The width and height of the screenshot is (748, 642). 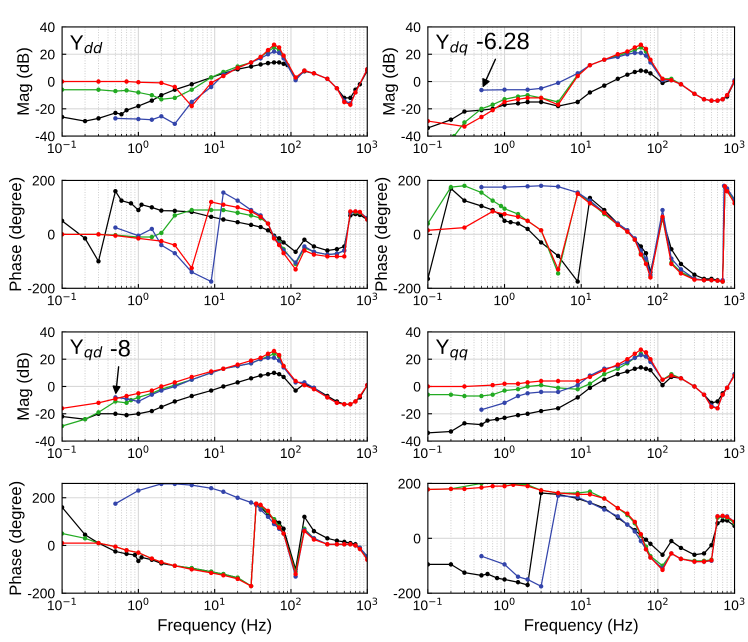 I want to click on annotation: -8, so click(x=120, y=348).